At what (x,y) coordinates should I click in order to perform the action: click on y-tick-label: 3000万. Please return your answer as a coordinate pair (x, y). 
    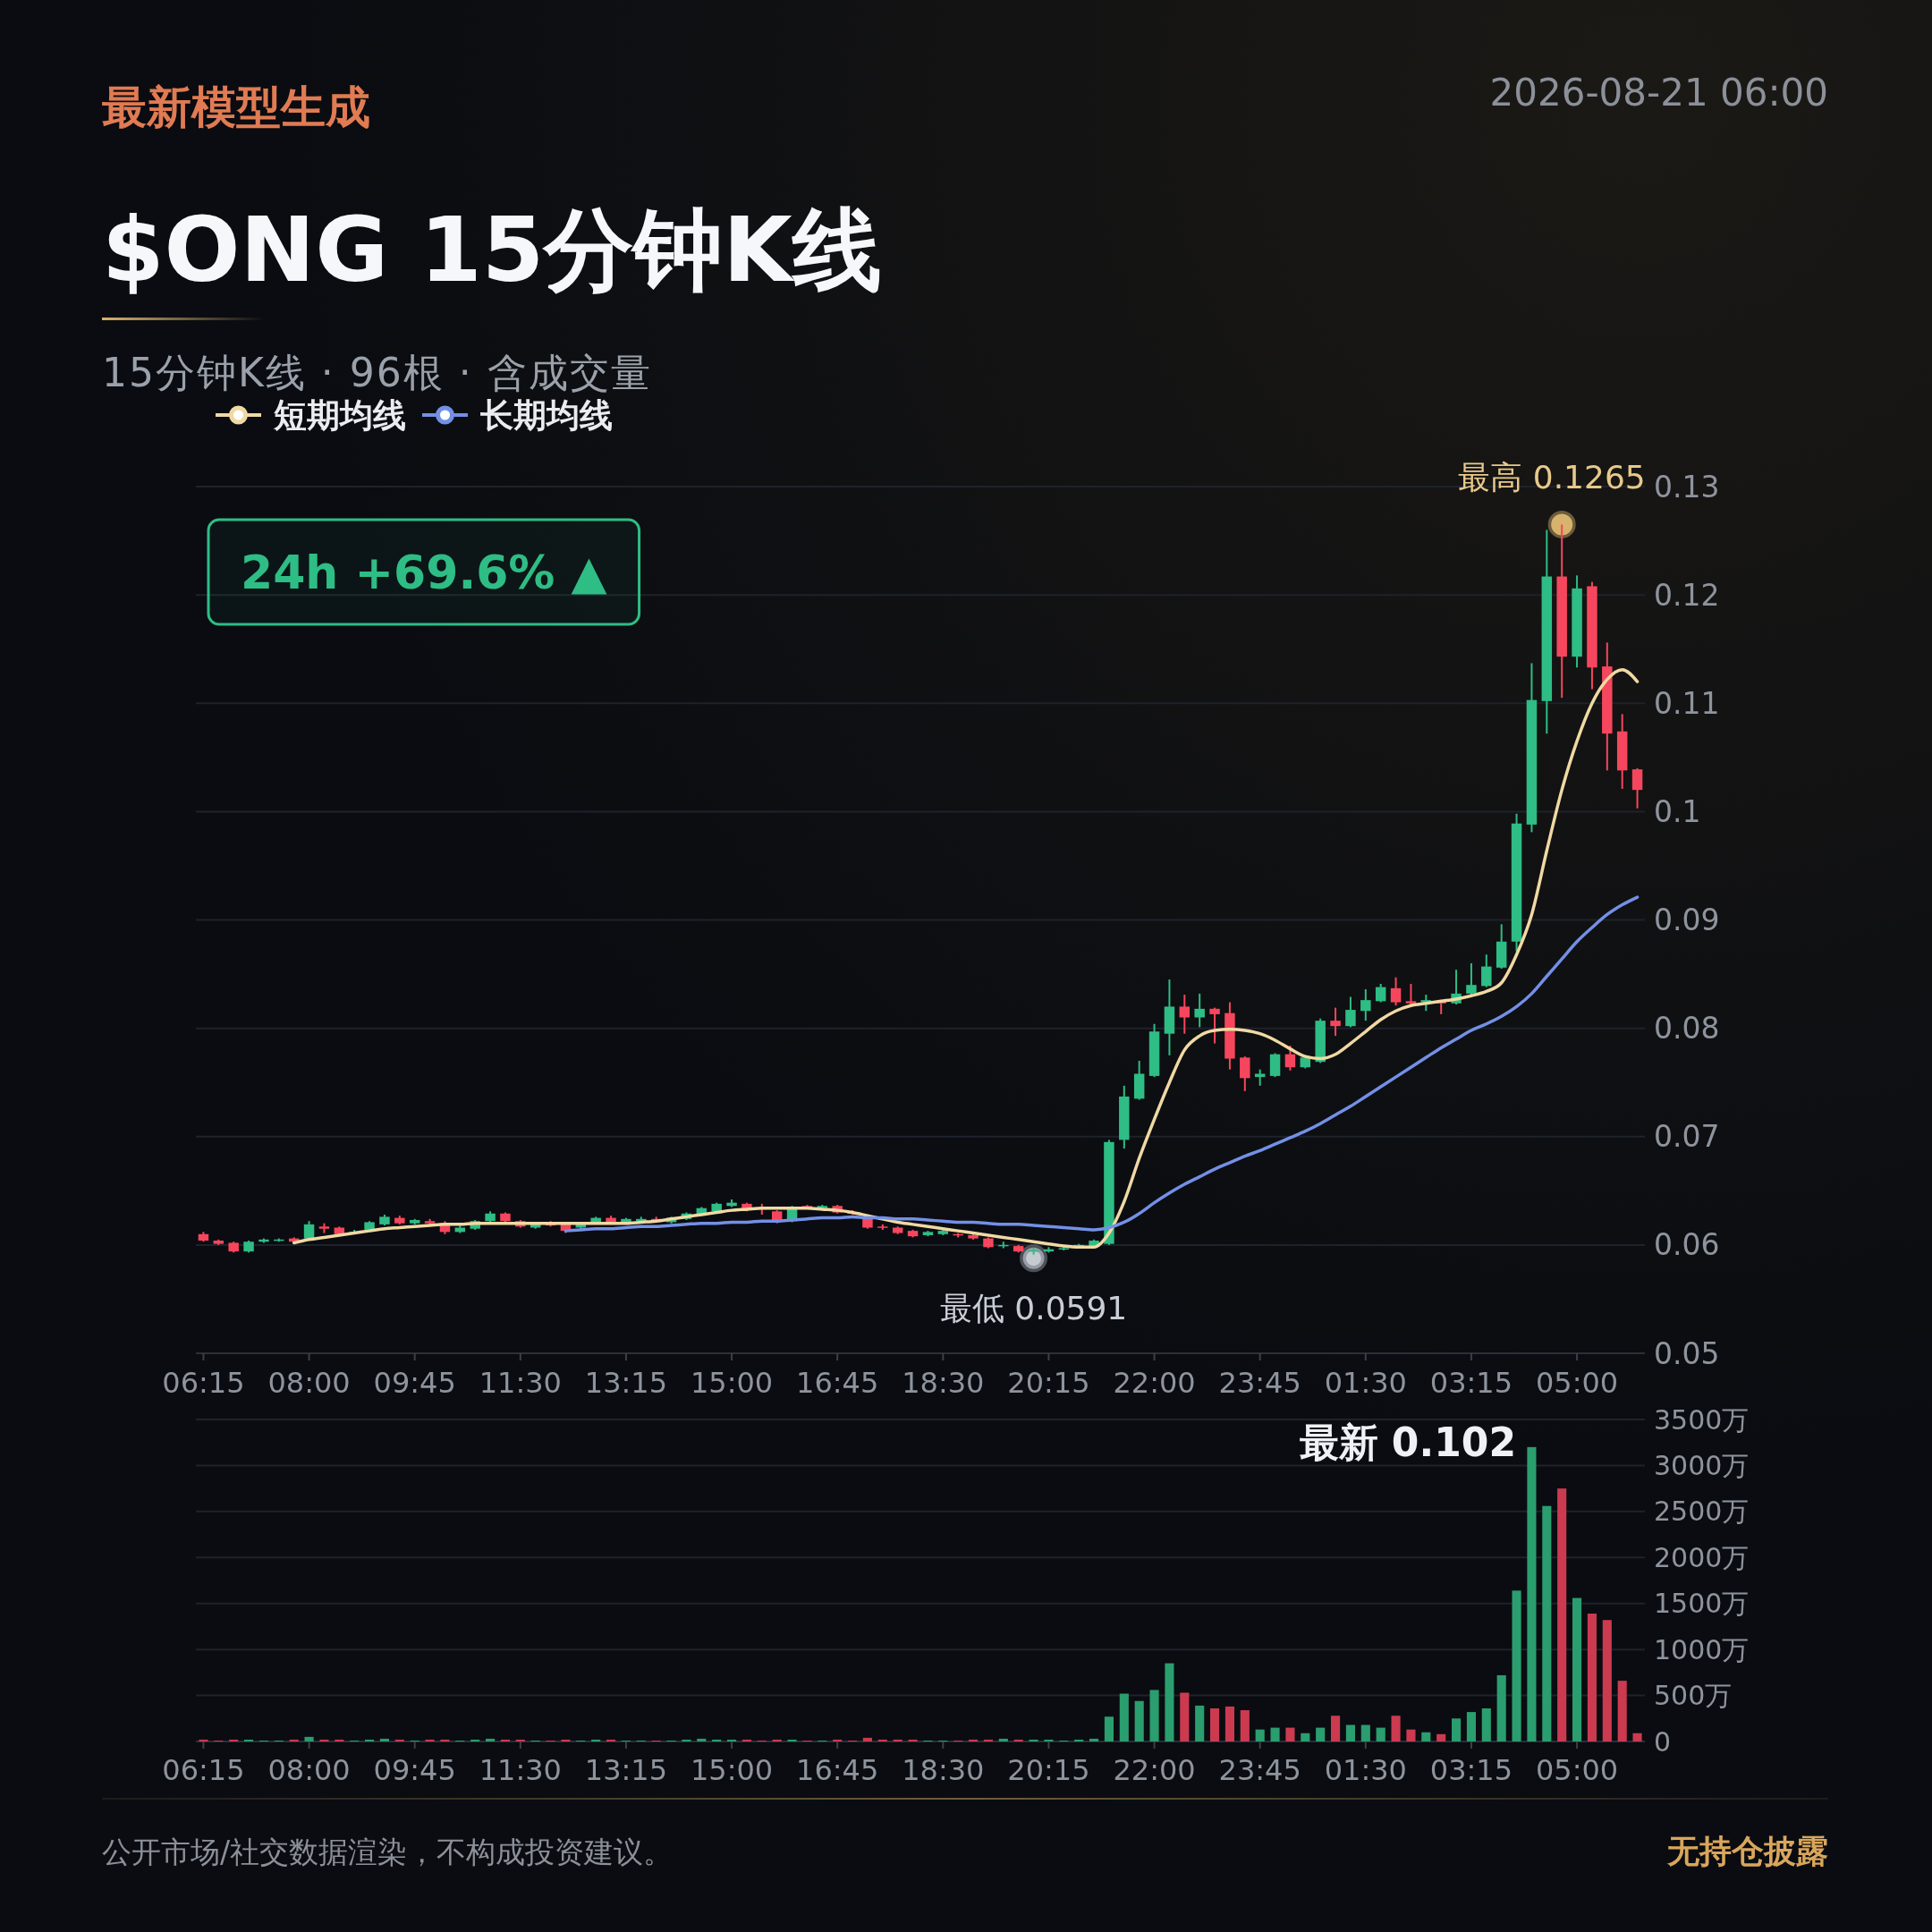
    Looking at the image, I should click on (1702, 1465).